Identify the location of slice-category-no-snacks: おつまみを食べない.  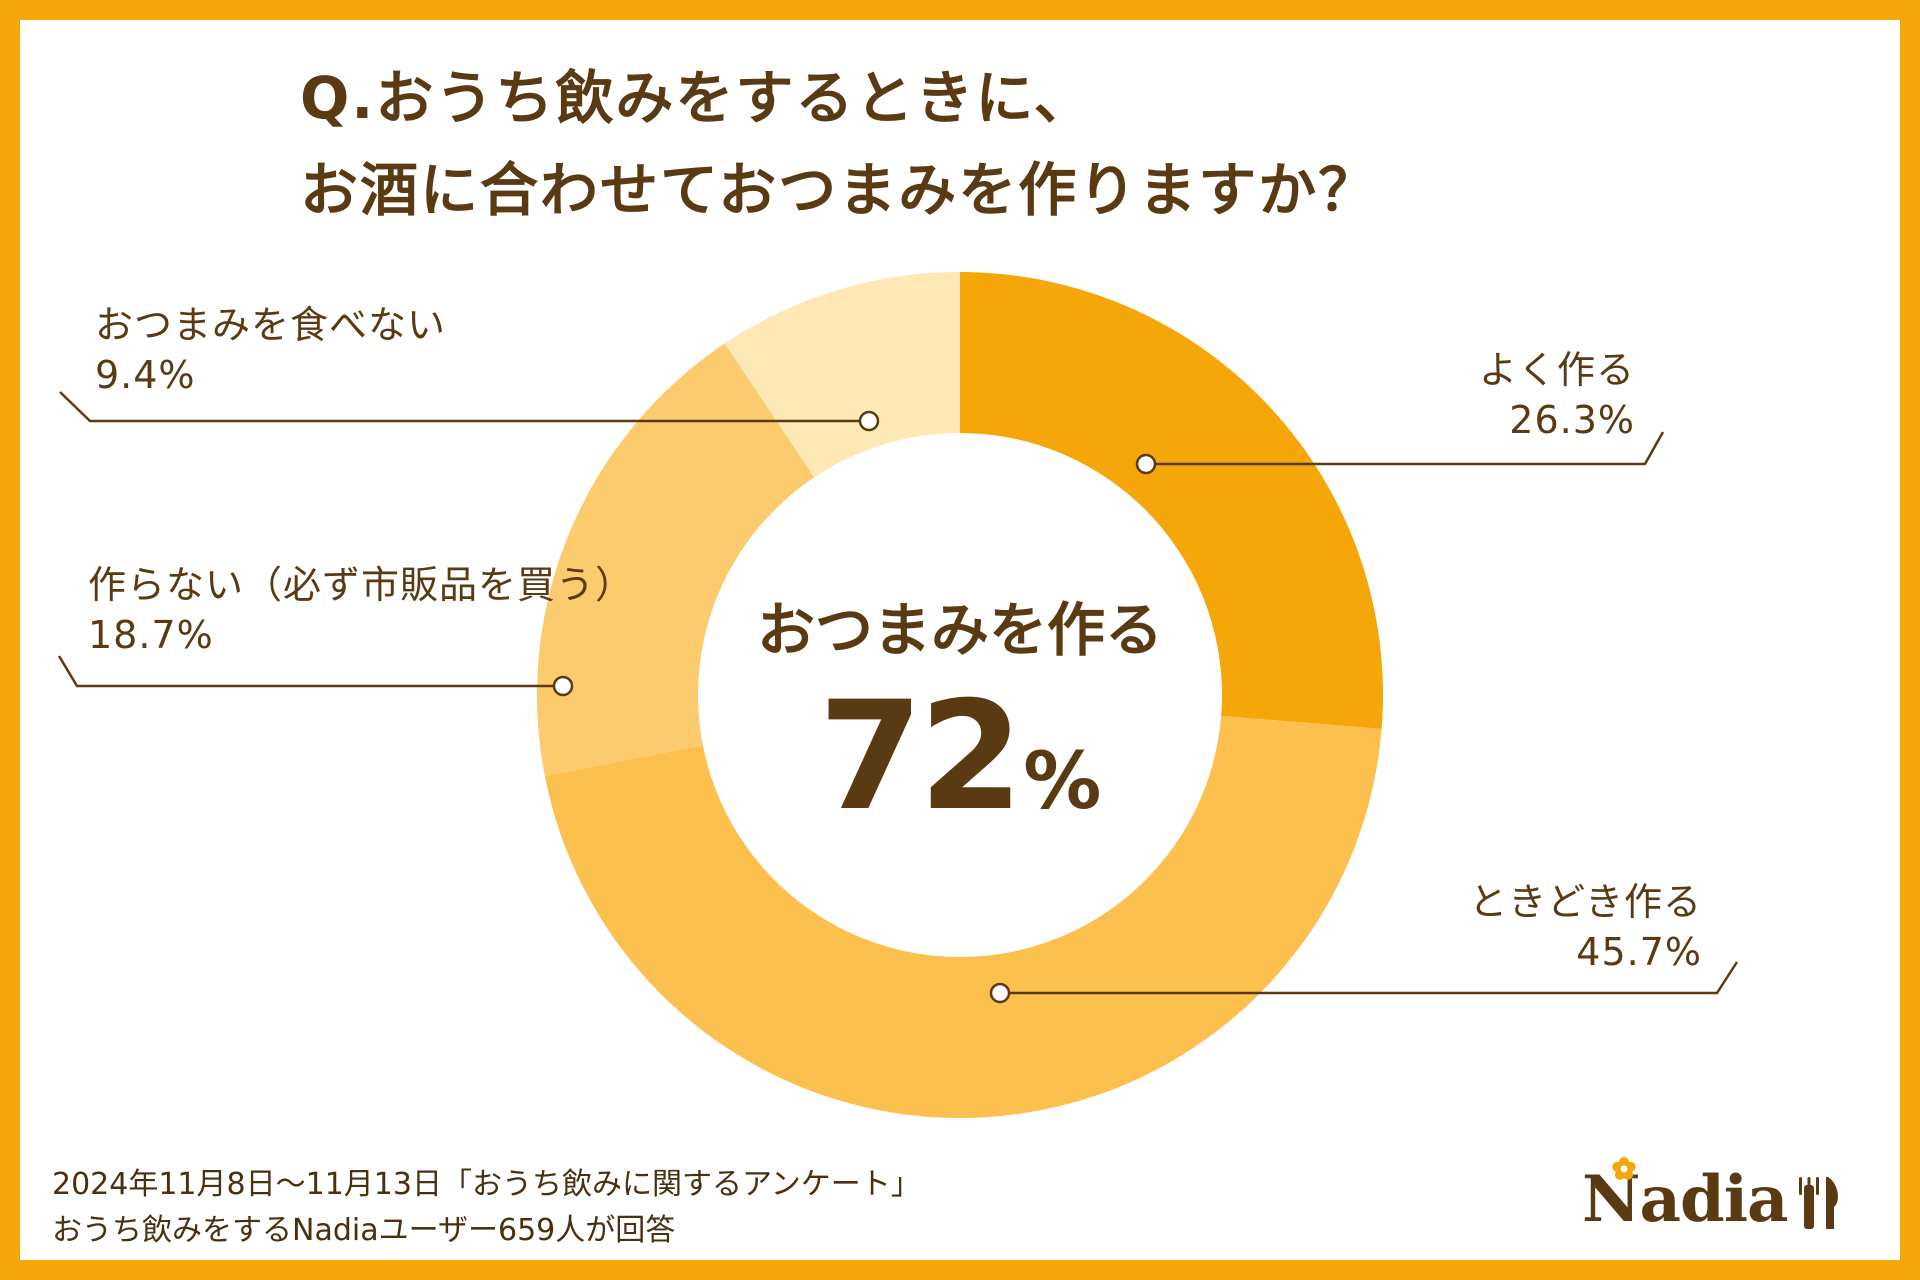
(271, 325).